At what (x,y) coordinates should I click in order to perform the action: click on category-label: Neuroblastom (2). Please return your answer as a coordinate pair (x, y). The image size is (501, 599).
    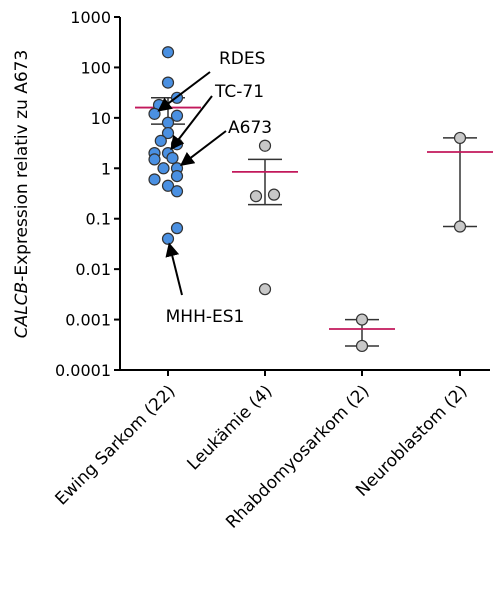
    Looking at the image, I should click on (411, 440).